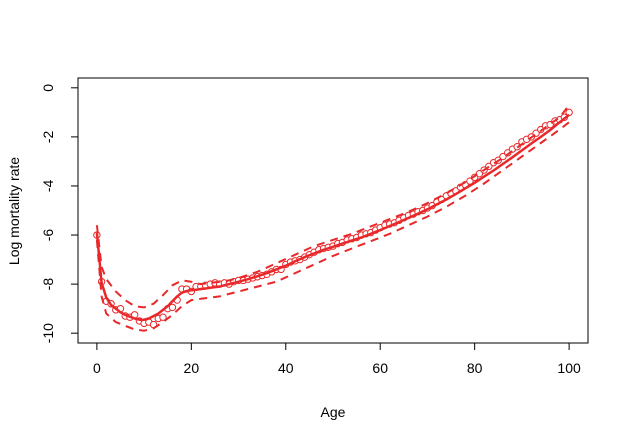 Image resolution: width=629 pixels, height=442 pixels. I want to click on x-axis: 0 20 40 60 80 100, so click(337, 359).